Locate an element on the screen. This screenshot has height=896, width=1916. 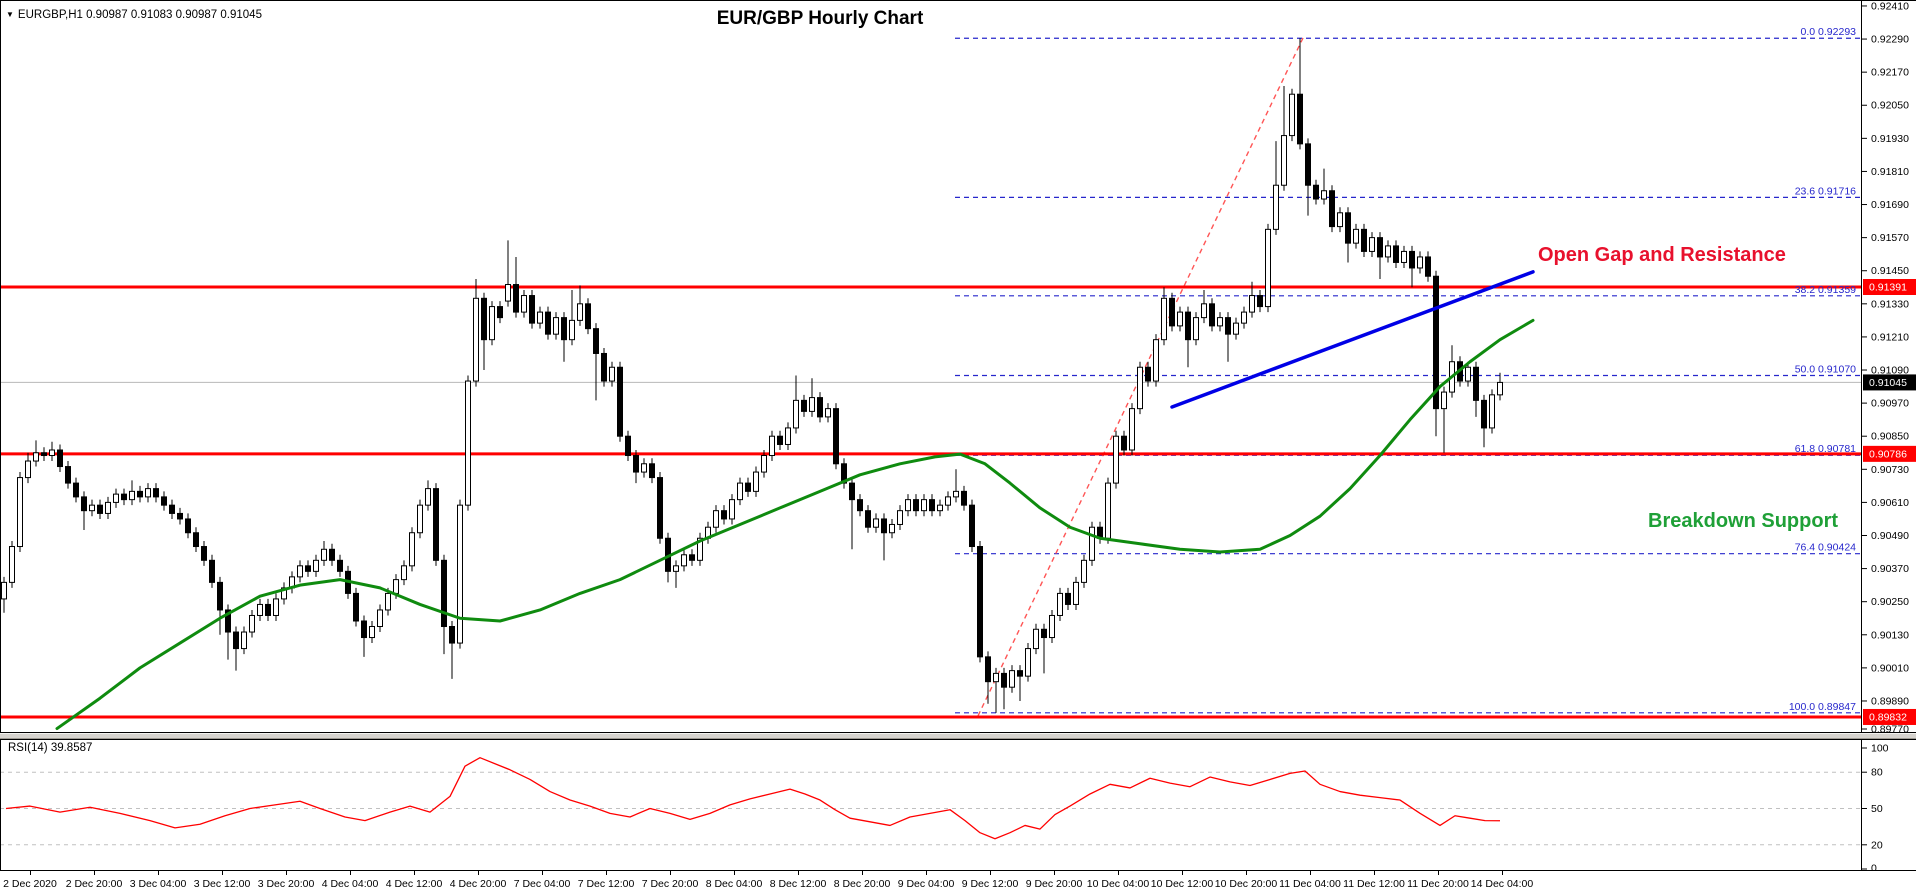
svg-text: 0.89770 is located at coordinates (1890, 730).